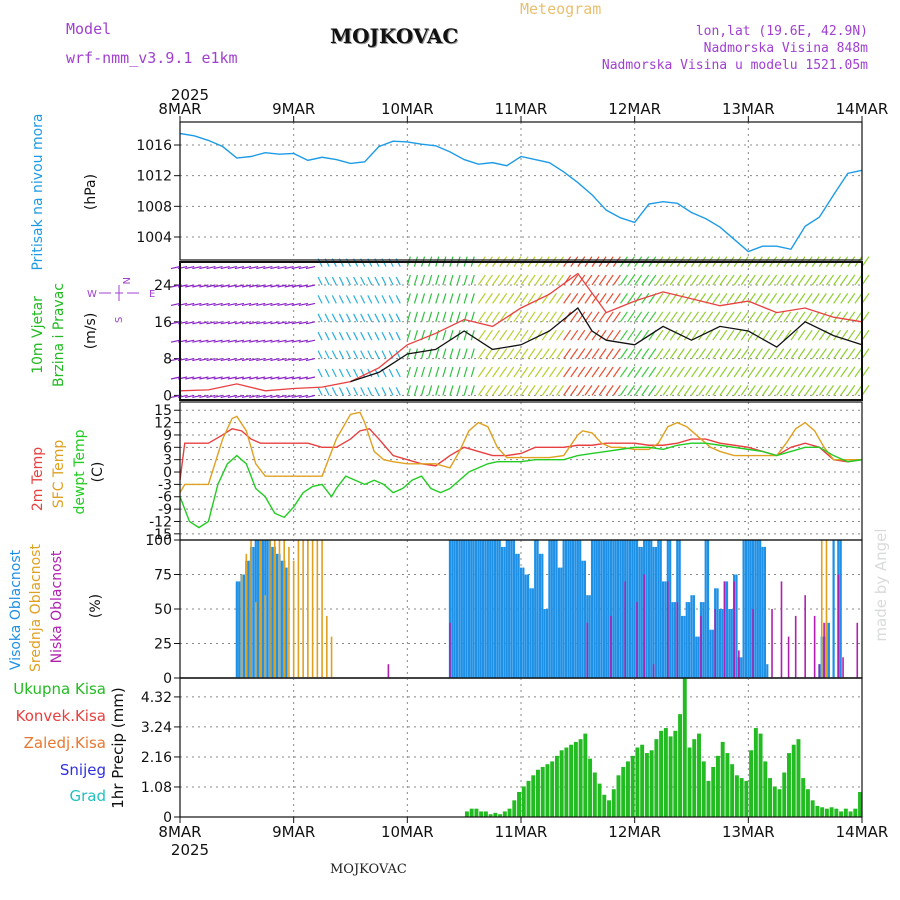 The image size is (900, 900). Describe the element at coordinates (89, 29) in the screenshot. I see `model-label: Model` at that location.